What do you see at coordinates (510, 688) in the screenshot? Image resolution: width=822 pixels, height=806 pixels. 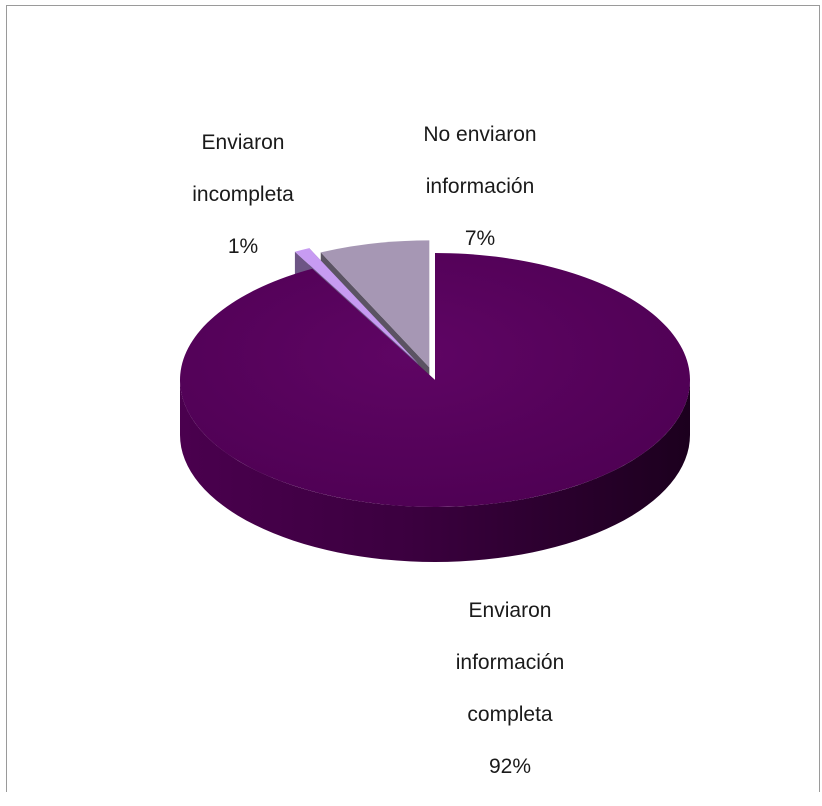 I see `slice-label-enviaron-informacion-completa: Enviaron información completa 92%` at bounding box center [510, 688].